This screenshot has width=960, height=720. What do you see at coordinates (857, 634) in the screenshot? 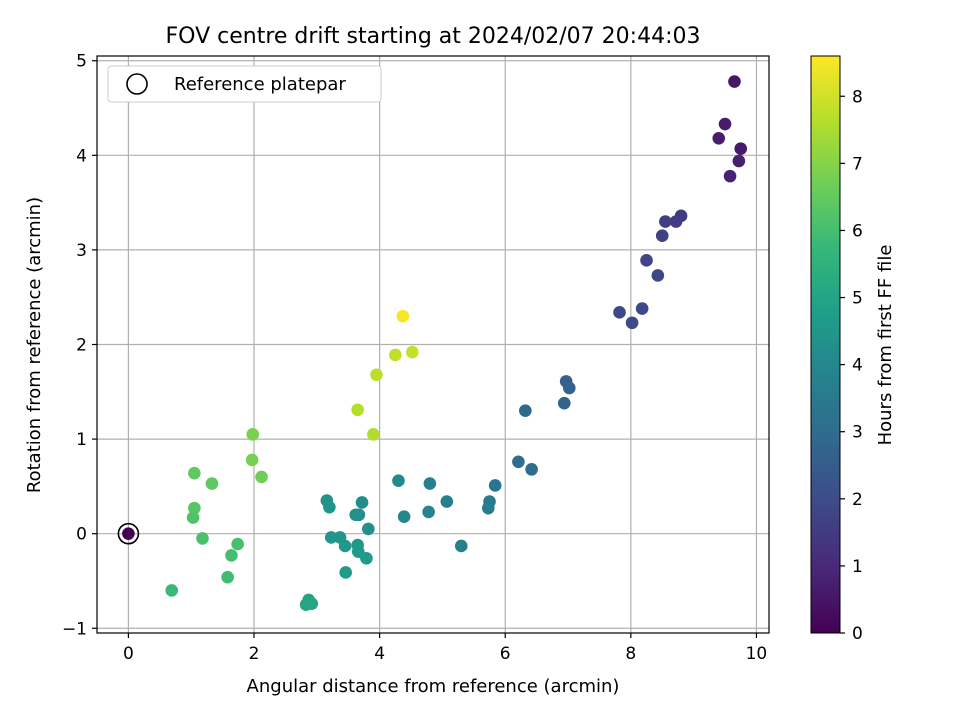
I see `colorbar-tick-label: 0` at bounding box center [857, 634].